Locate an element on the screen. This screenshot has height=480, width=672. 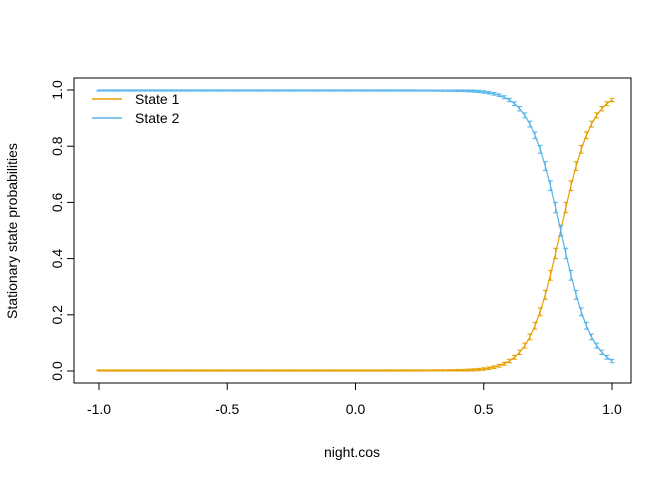
x-tick-label: -0.5 is located at coordinates (227, 409).